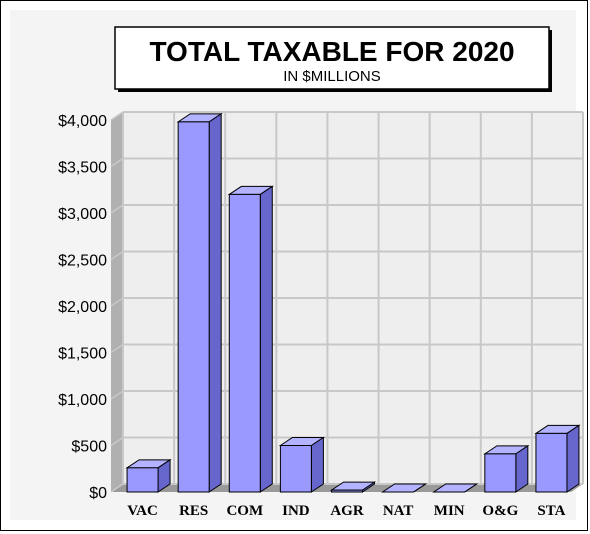 This screenshot has height=534, width=590. Describe the element at coordinates (82, 400) in the screenshot. I see `y-tick-label: $1,000` at that location.